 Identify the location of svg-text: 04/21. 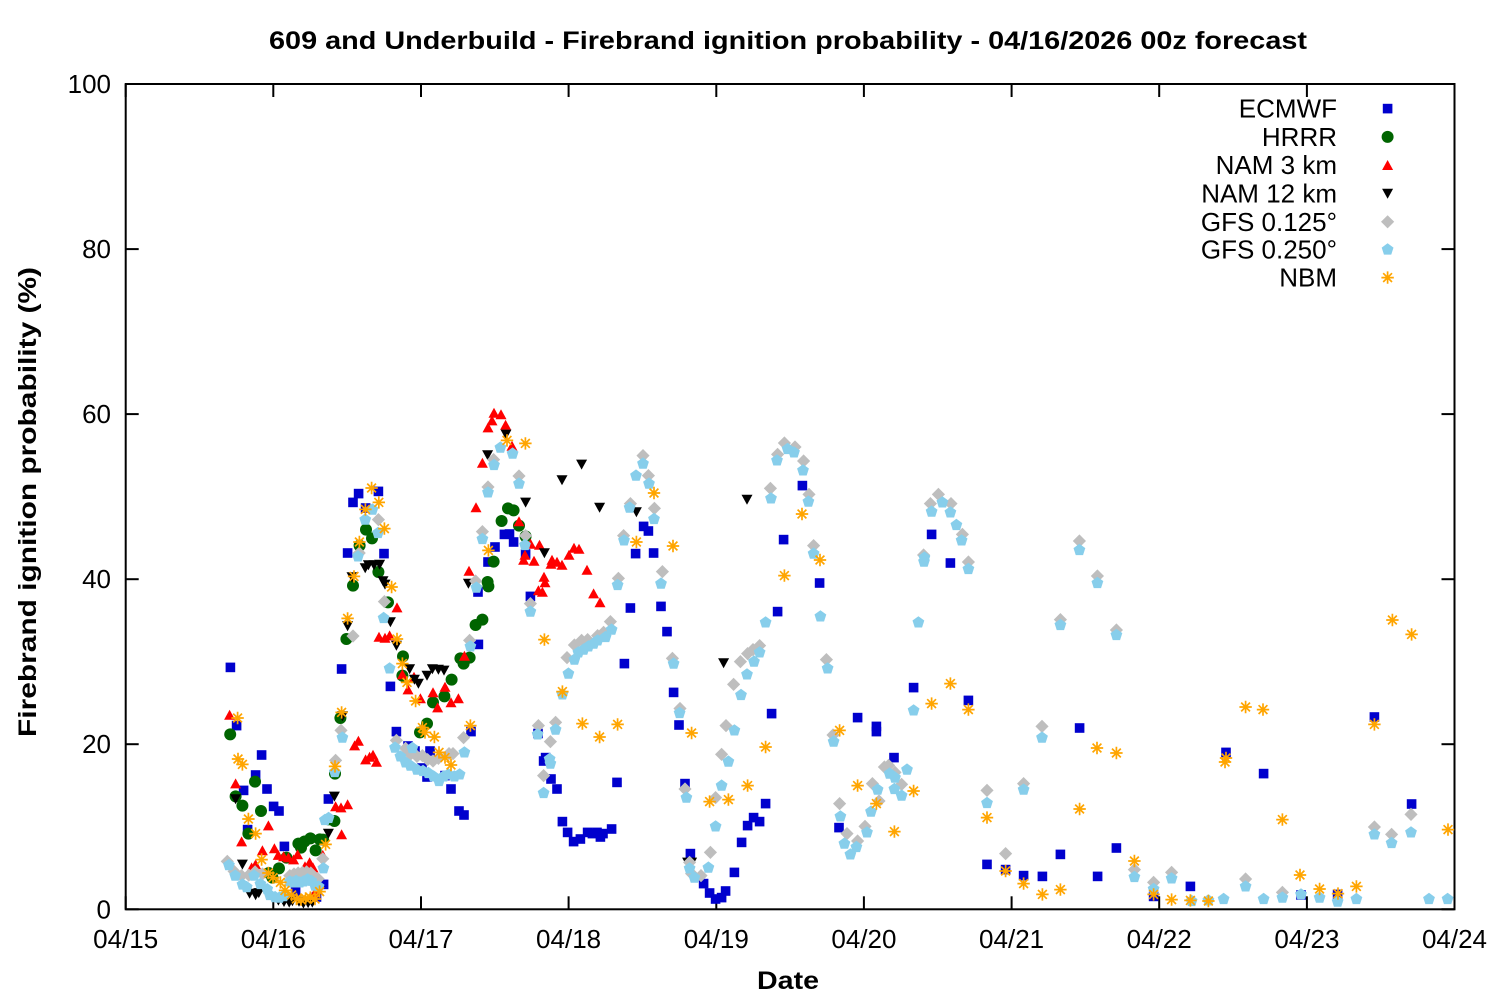
(1011, 939).